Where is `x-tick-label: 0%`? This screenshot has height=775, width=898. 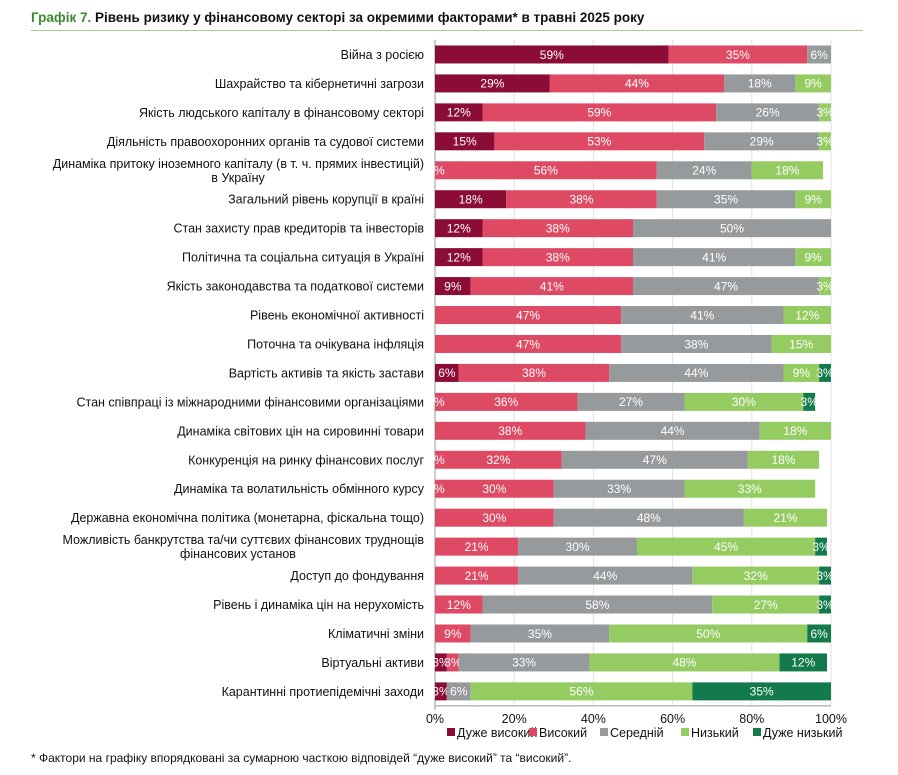 x-tick-label: 0% is located at coordinates (435, 719).